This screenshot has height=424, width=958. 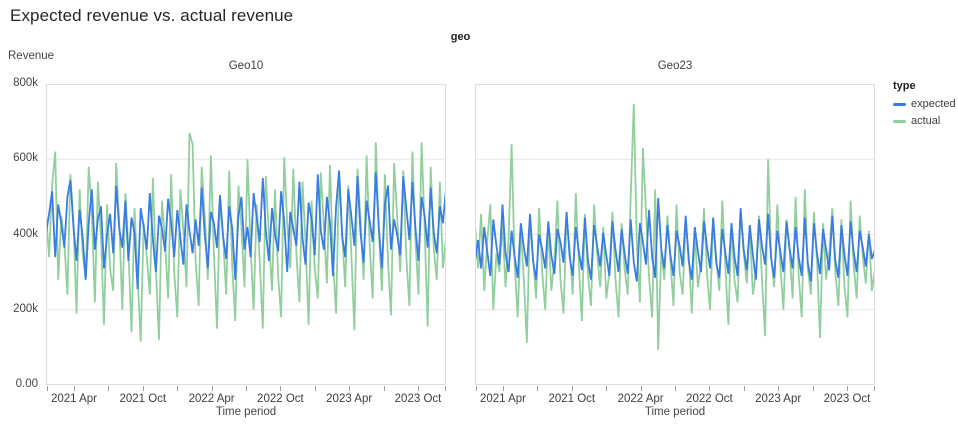 What do you see at coordinates (460, 37) in the screenshot?
I see `facet-field-label: geo` at bounding box center [460, 37].